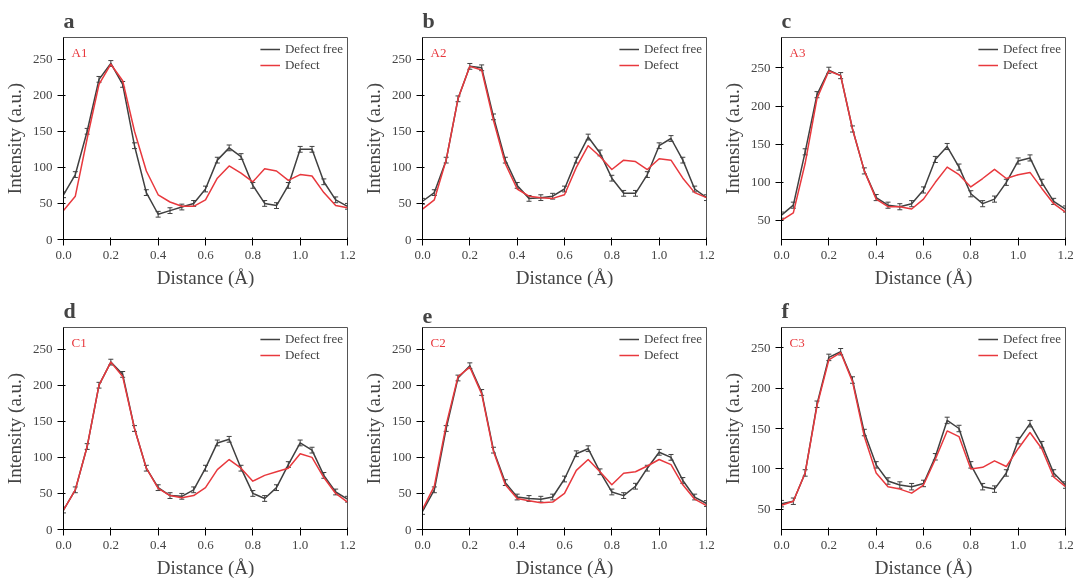 This screenshot has width=1077, height=585. Describe the element at coordinates (438, 52) in the screenshot. I see `annotation: A2` at that location.